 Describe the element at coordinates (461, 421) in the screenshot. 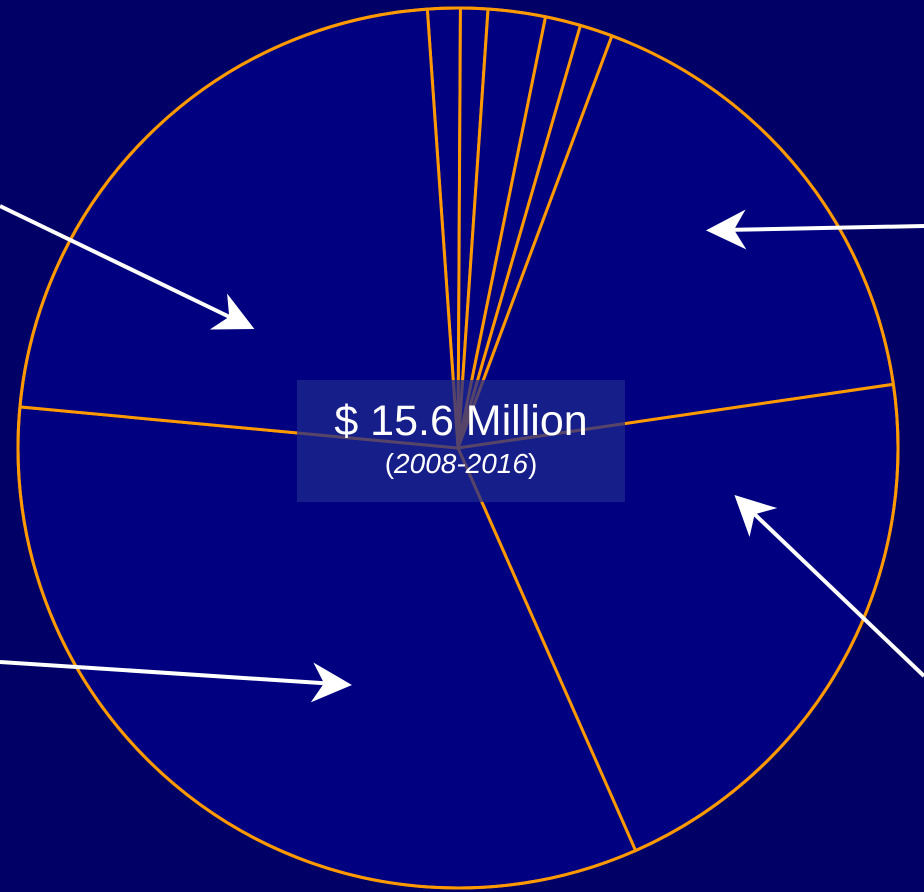

I see `total-amount-label: $ 15.6 Million` at that location.